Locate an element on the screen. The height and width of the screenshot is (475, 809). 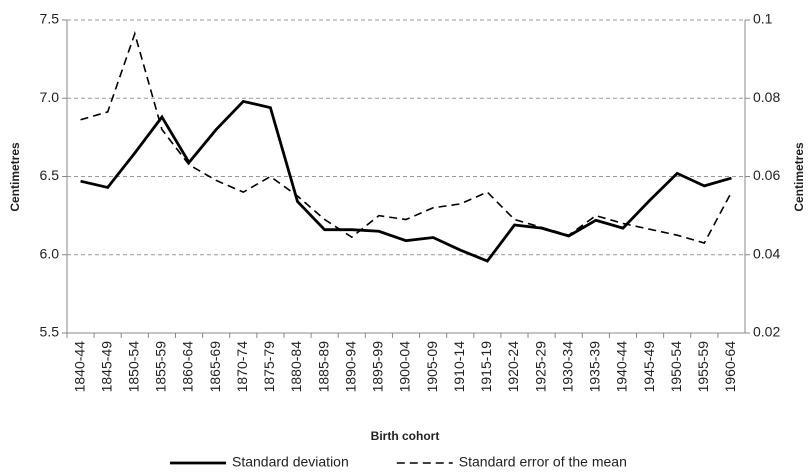
x-tick-label: 1840-44 is located at coordinates (79, 367).